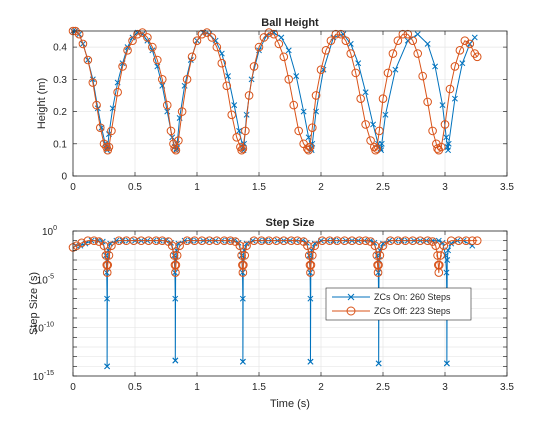 The height and width of the screenshot is (425, 560). Describe the element at coordinates (412, 297) in the screenshot. I see `legend-label-zcs-on: ZCs On: 260 Steps` at that location.